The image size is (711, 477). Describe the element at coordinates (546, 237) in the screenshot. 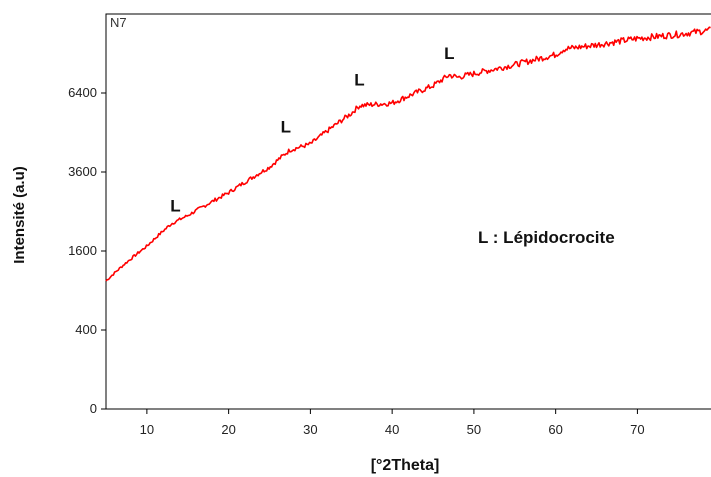

I see `legend-text: L : Lépidocrocite` at that location.